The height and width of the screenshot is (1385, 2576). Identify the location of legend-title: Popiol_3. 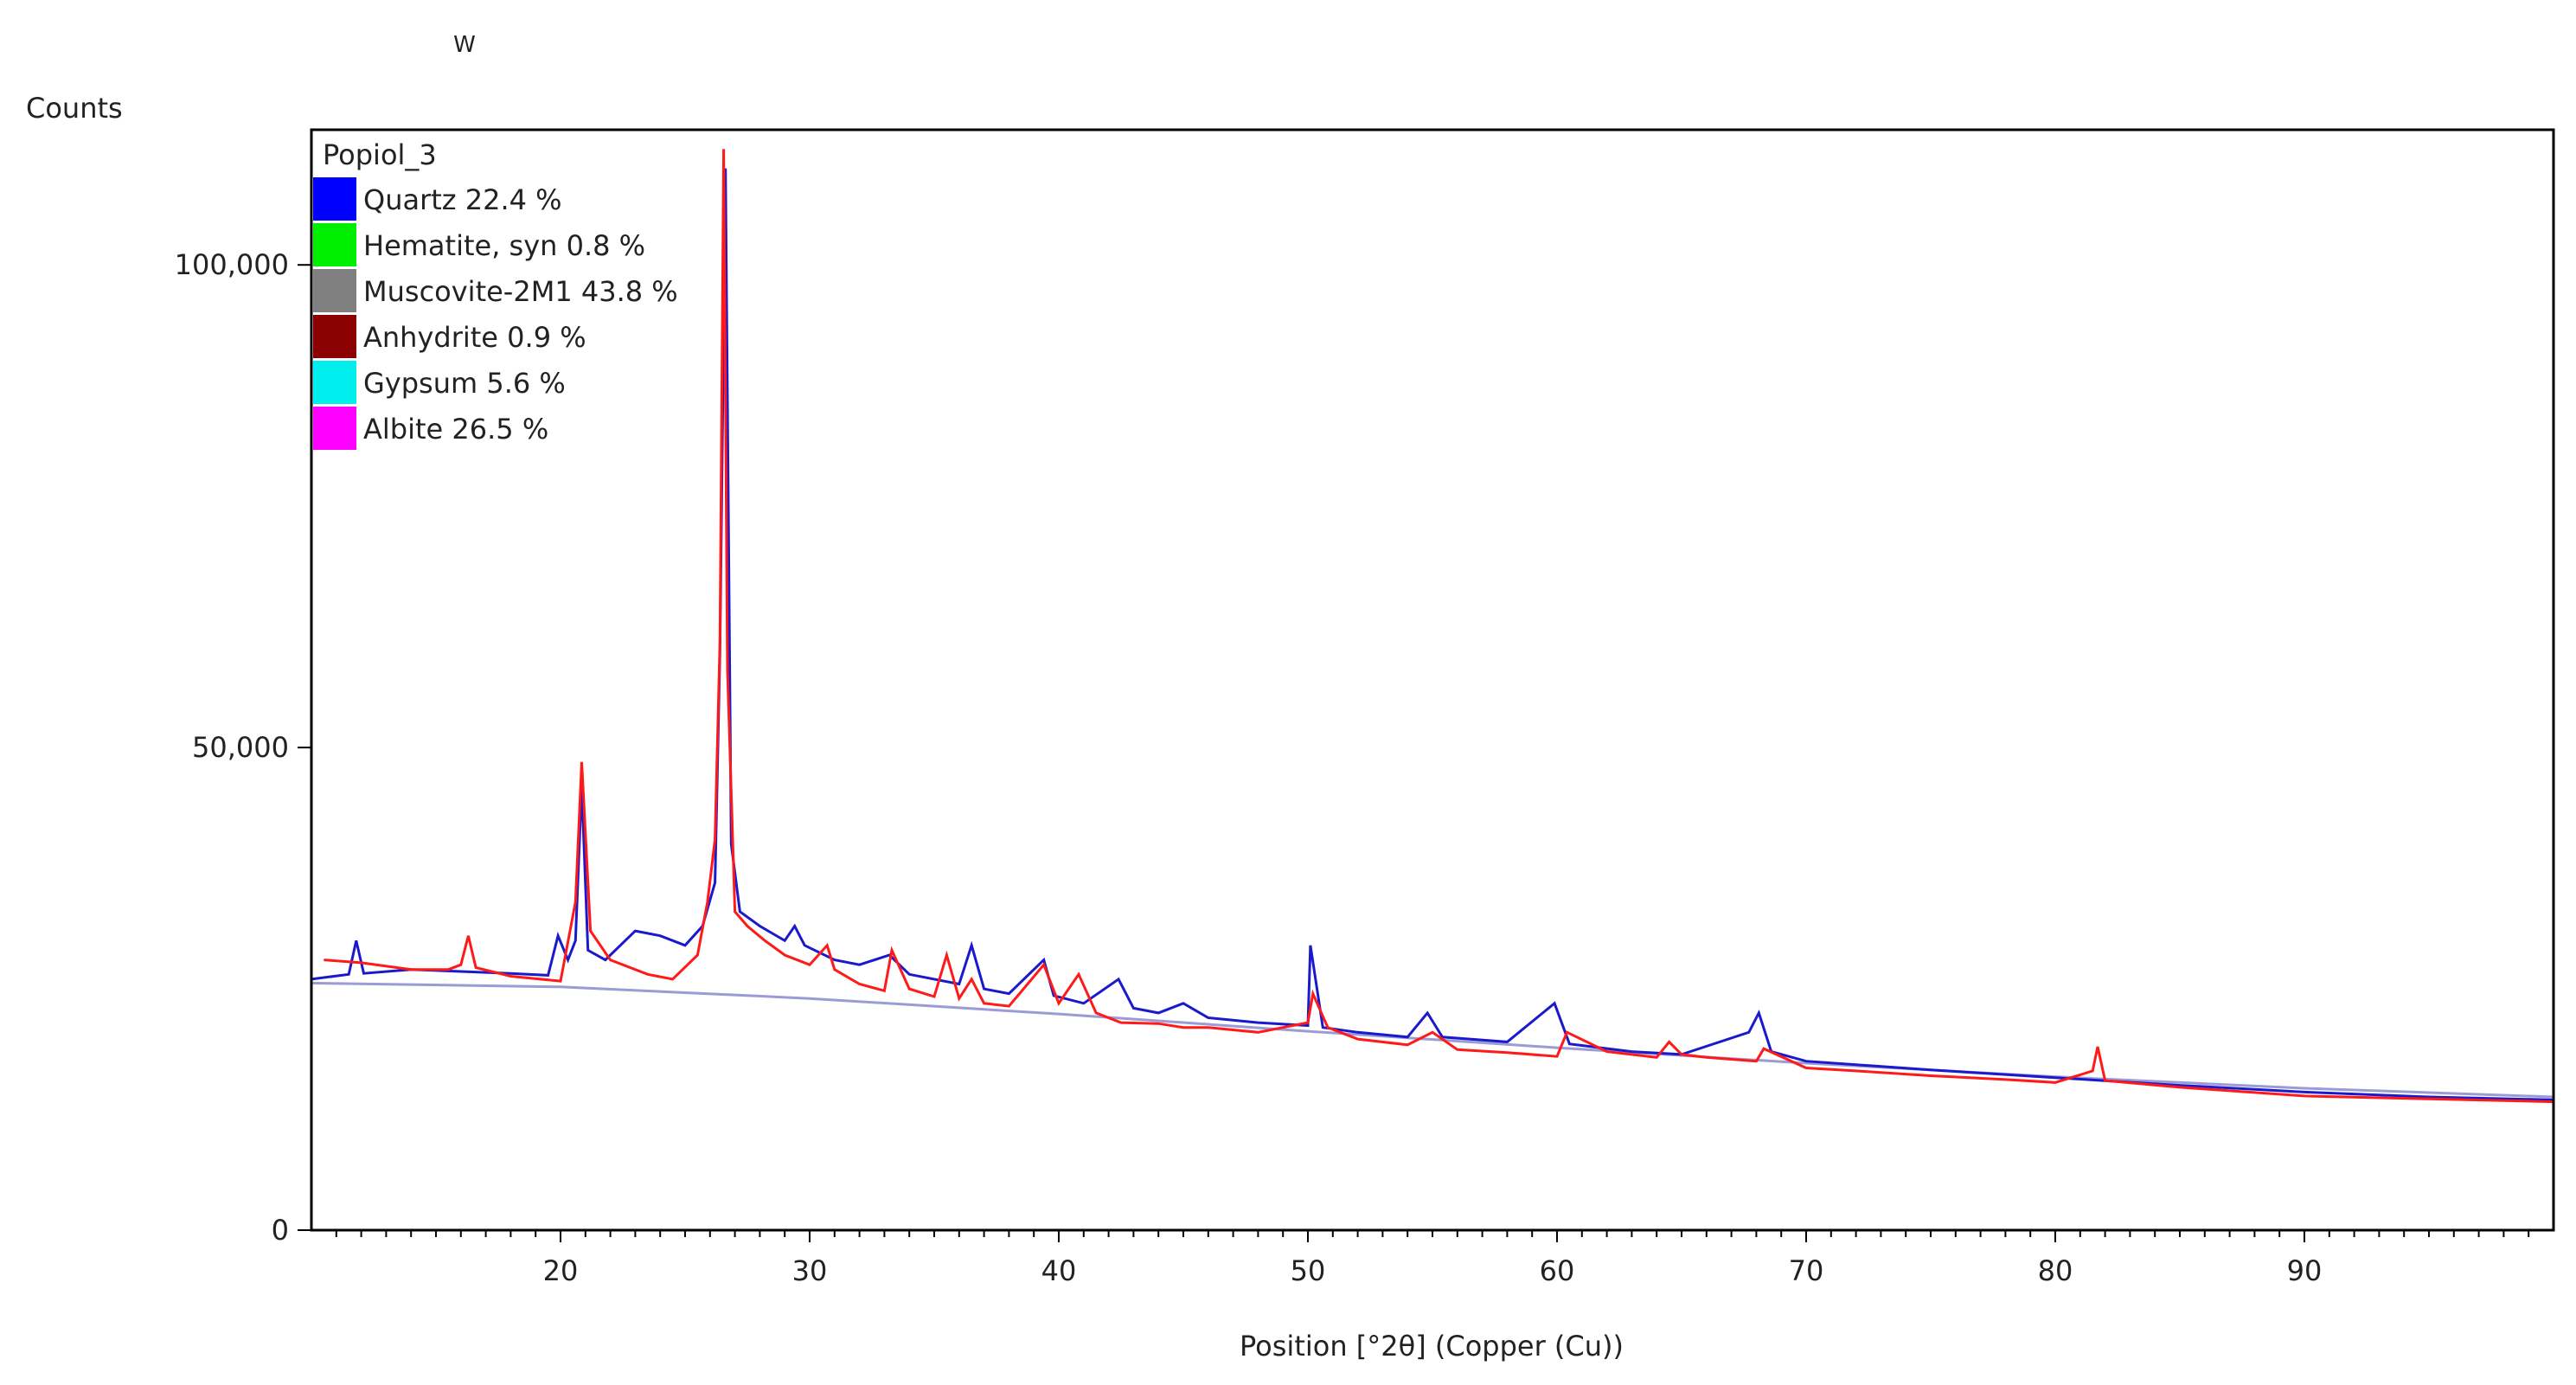
(380, 154).